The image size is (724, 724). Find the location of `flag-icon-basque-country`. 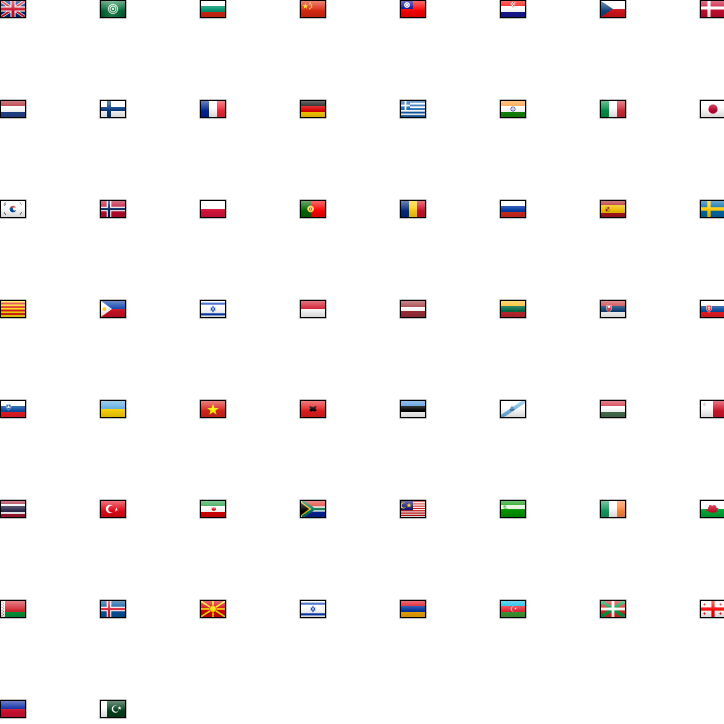

flag-icon-basque-country is located at coordinates (613, 609).